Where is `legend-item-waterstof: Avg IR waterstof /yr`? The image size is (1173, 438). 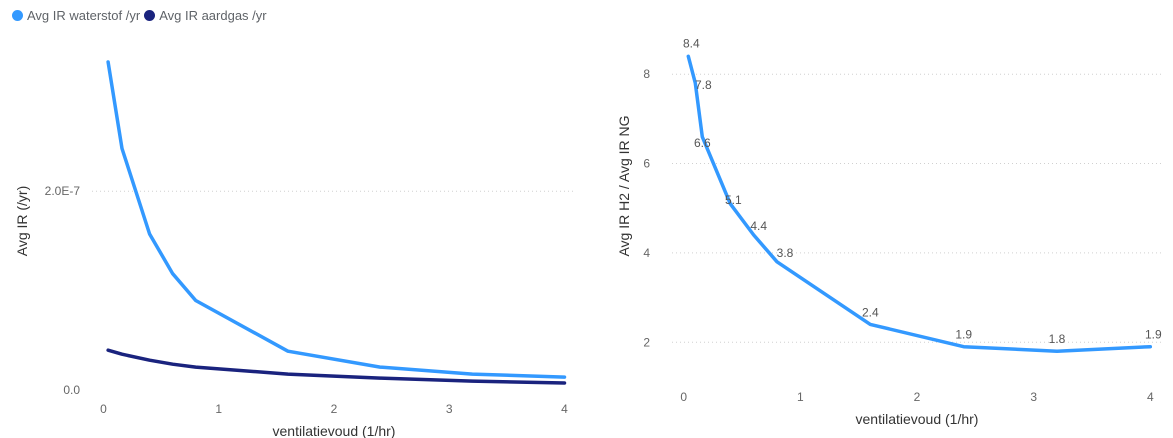 legend-item-waterstof: Avg IR waterstof /yr is located at coordinates (76, 15).